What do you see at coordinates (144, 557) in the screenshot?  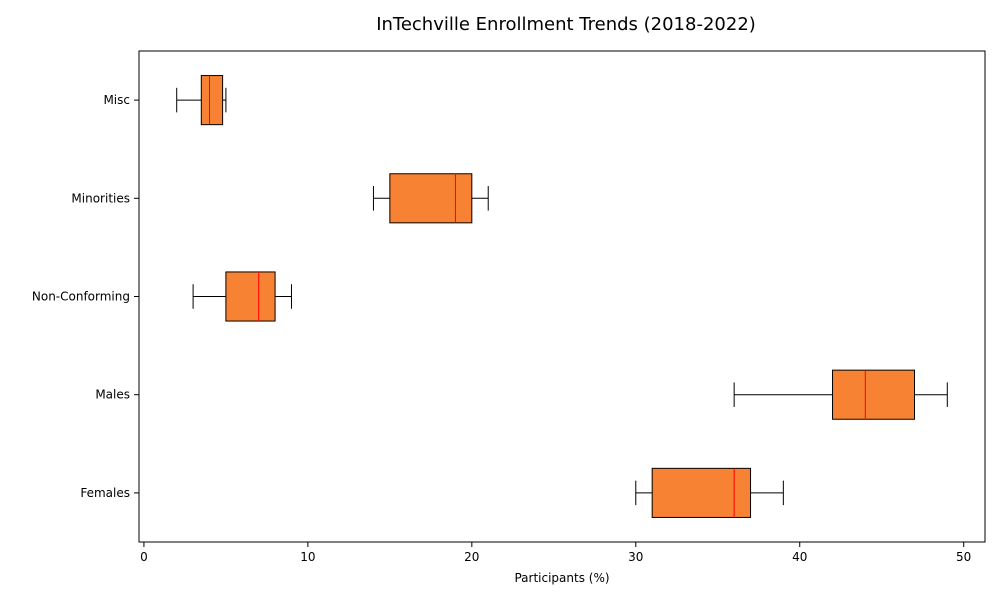 I see `x-tick-label: 0` at bounding box center [144, 557].